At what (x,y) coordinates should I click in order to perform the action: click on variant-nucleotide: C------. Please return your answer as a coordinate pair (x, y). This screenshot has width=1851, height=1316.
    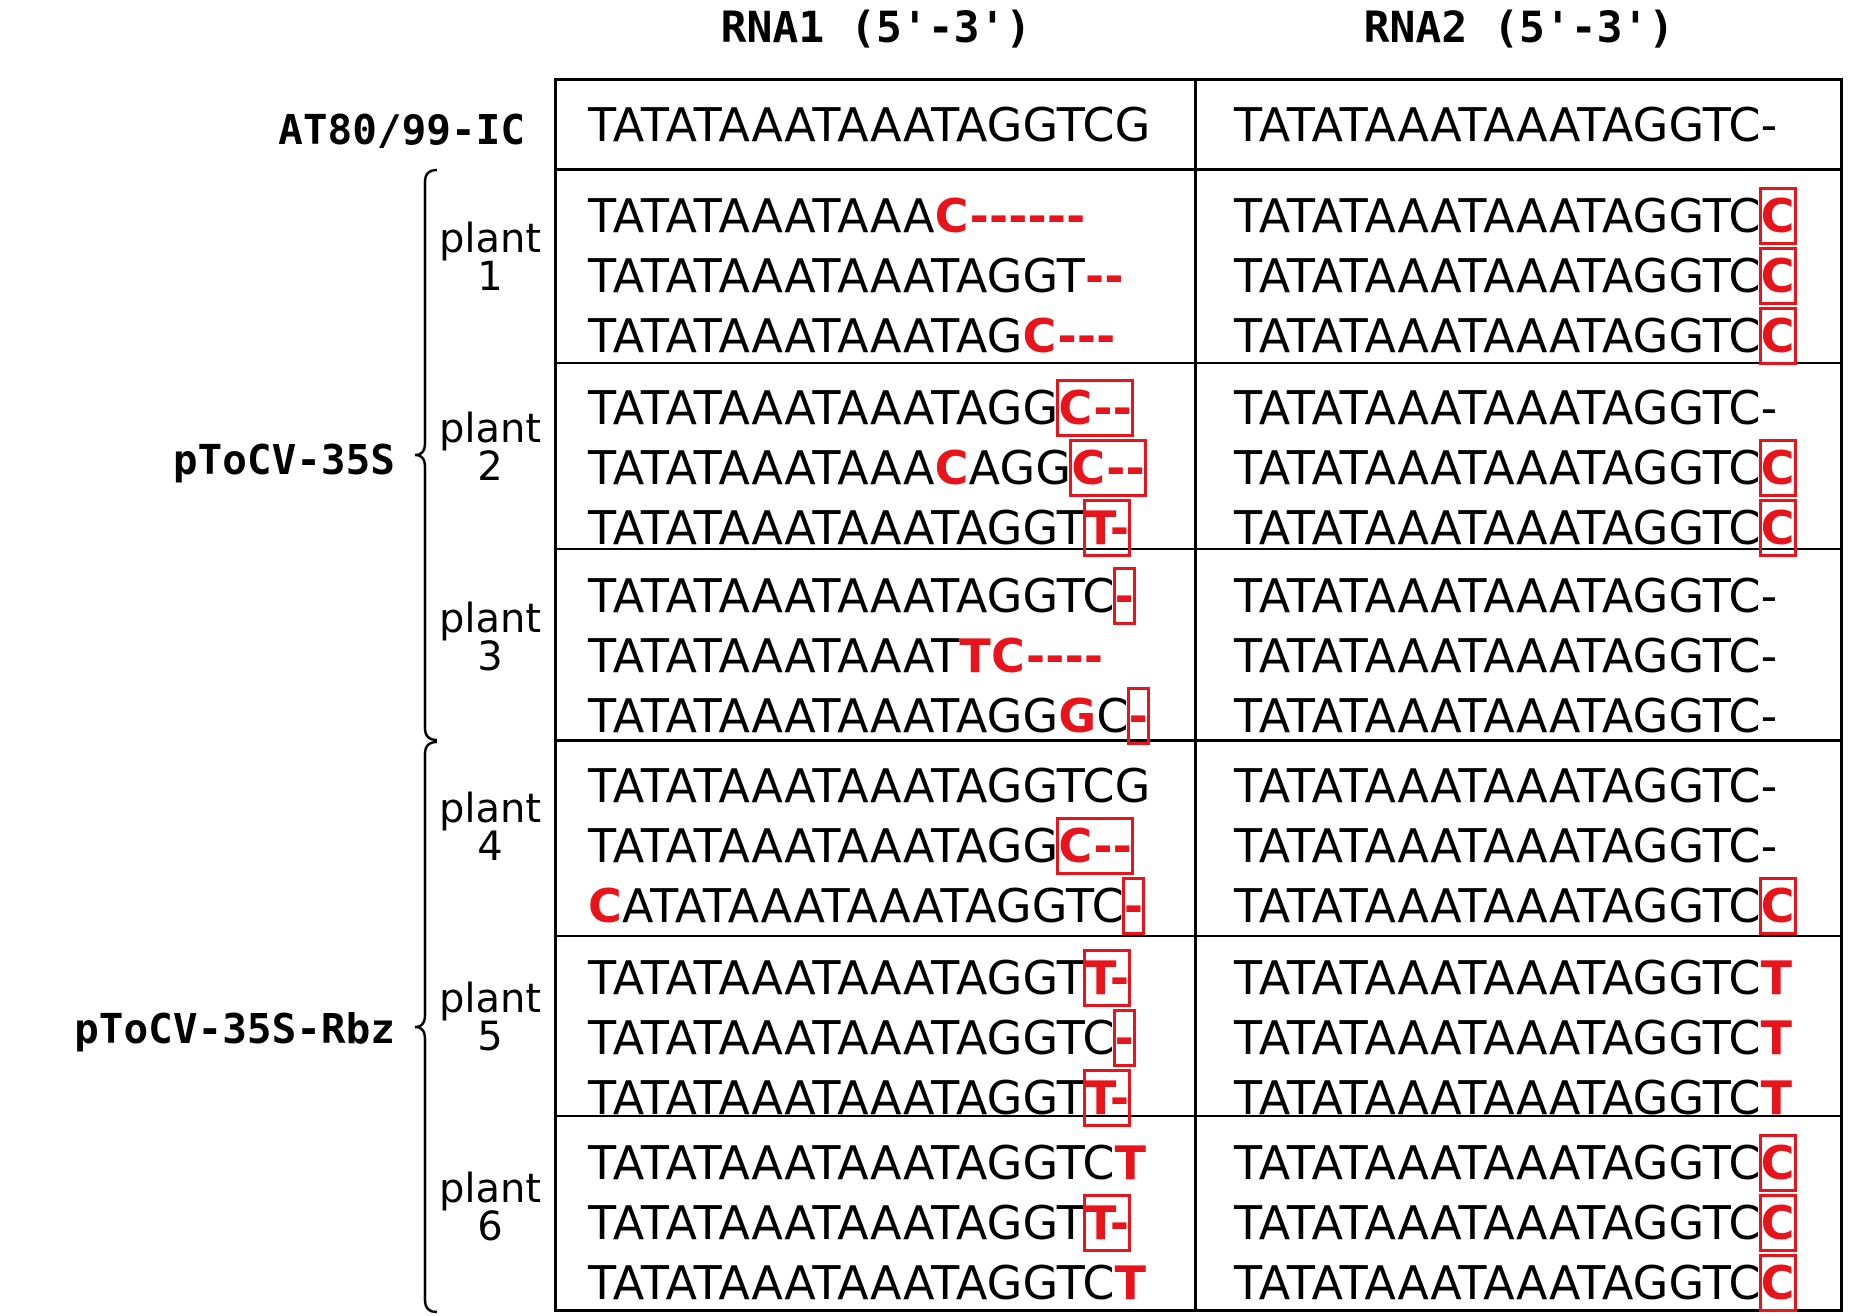
    Looking at the image, I should click on (1010, 216).